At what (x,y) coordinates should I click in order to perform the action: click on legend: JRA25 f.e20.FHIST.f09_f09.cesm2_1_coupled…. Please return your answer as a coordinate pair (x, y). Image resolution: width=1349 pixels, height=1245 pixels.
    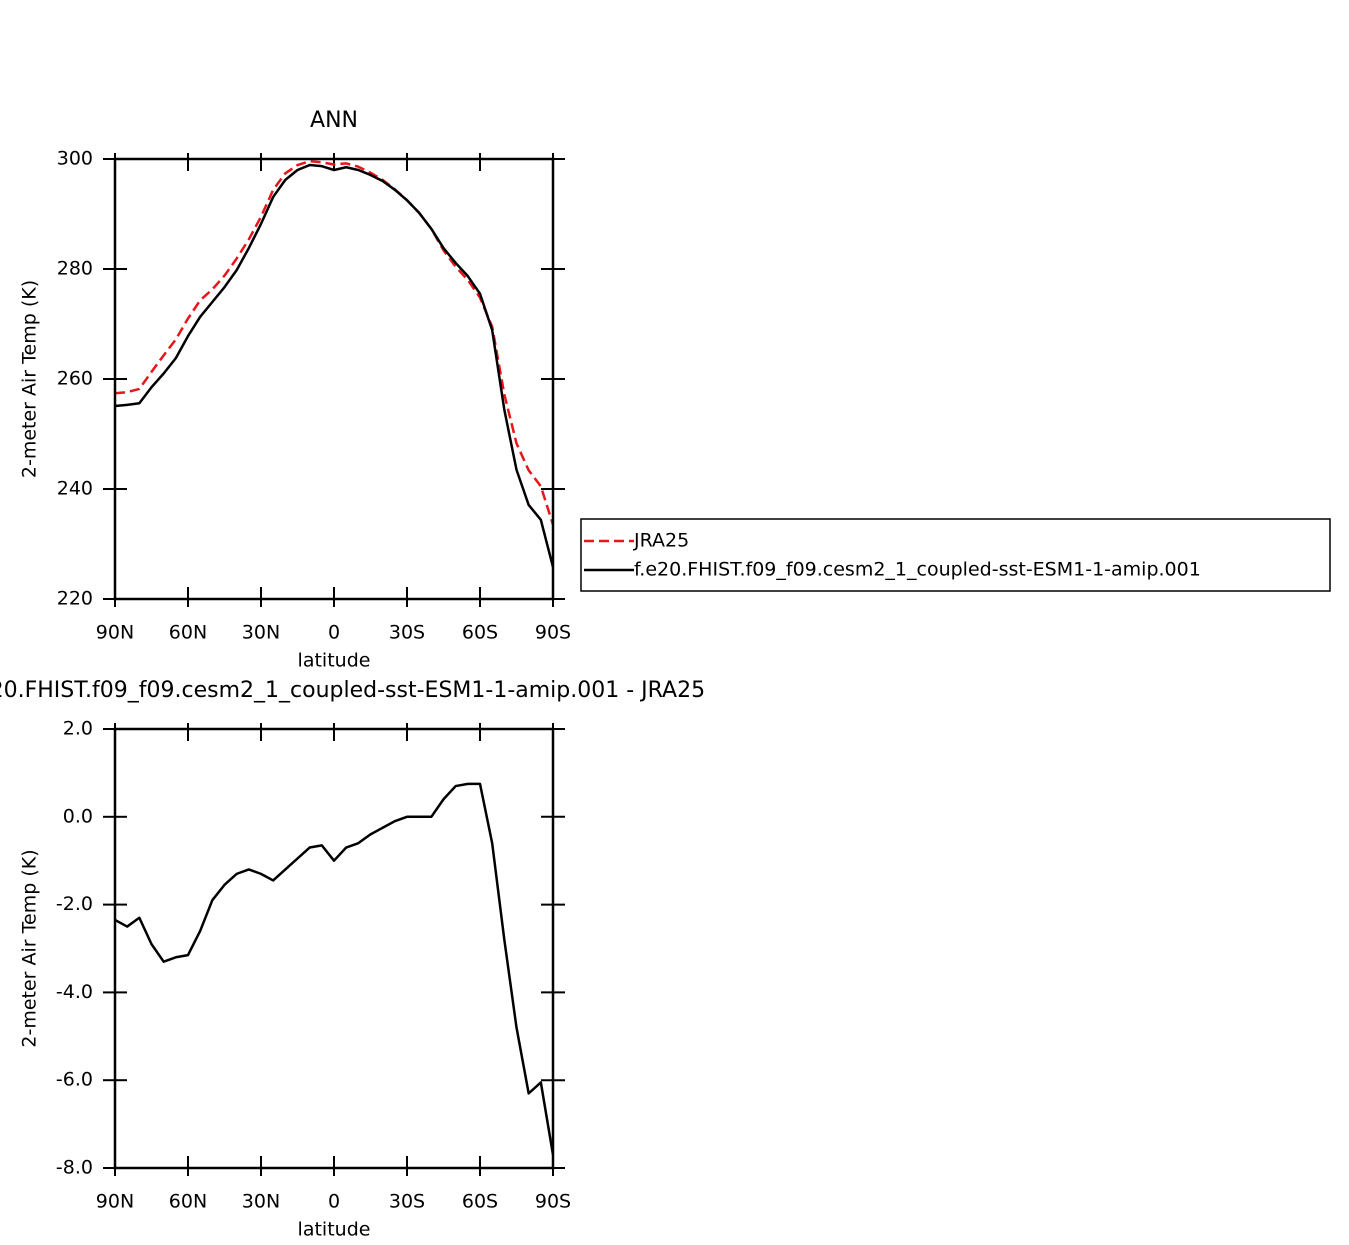
    Looking at the image, I should click on (955, 555).